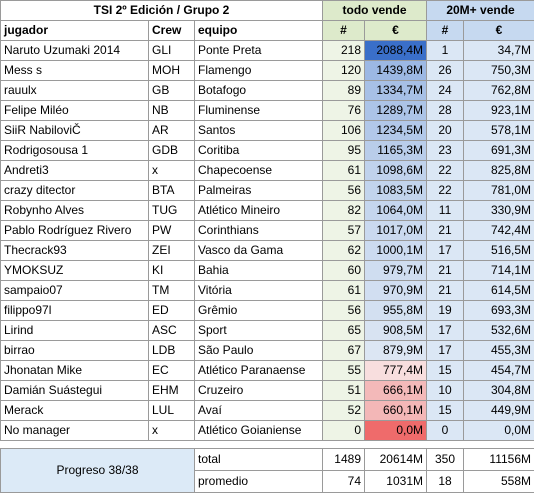  What do you see at coordinates (75, 351) in the screenshot?
I see `player-name-cell: birrao` at bounding box center [75, 351].